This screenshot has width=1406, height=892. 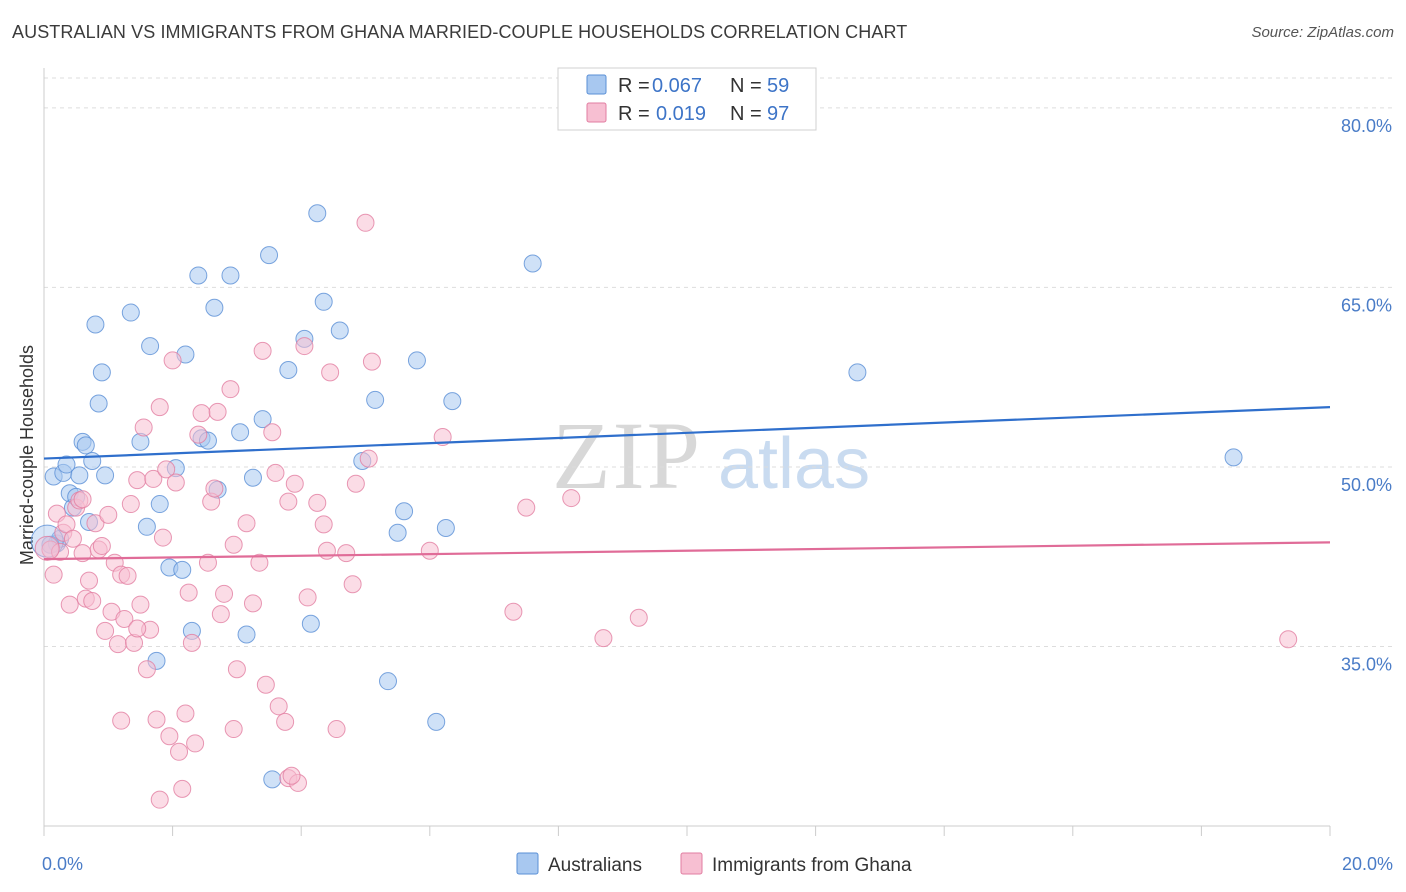 What do you see at coordinates (677, 86) in the screenshot?
I see `legend-r-value: 0.067` at bounding box center [677, 86].